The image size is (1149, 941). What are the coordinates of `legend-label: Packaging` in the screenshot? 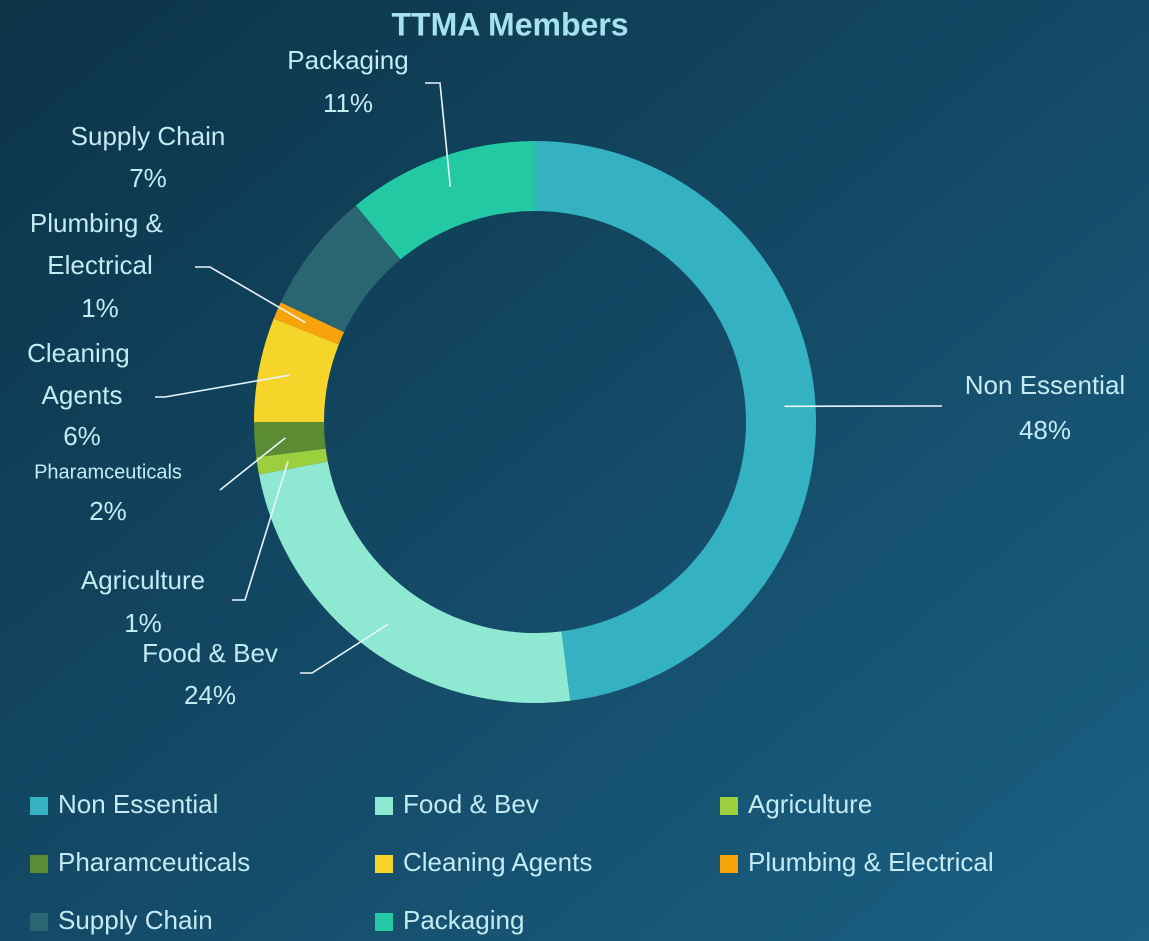 It's located at (463, 920).